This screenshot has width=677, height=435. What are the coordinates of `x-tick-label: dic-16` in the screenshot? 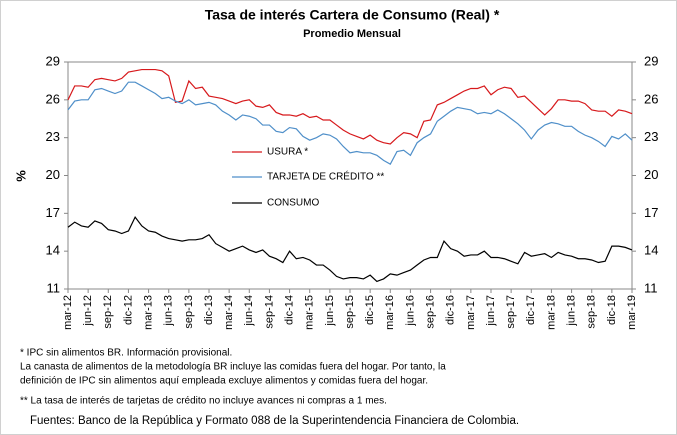 It's located at (451, 310).